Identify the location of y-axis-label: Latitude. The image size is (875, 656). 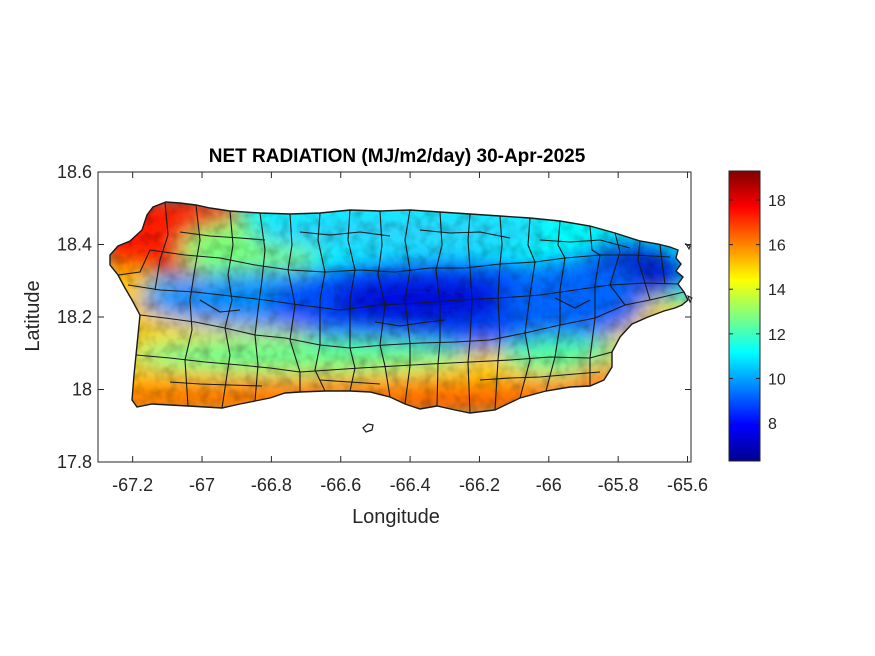
(33, 315).